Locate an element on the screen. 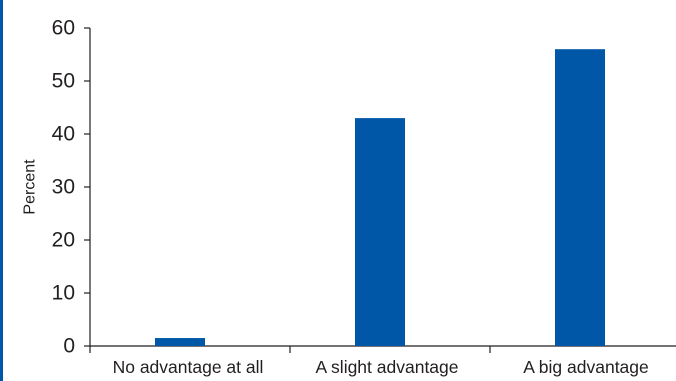 The width and height of the screenshot is (676, 381). y-ticks: 0 10 20 30 40 50 60 is located at coordinates (71, 187).